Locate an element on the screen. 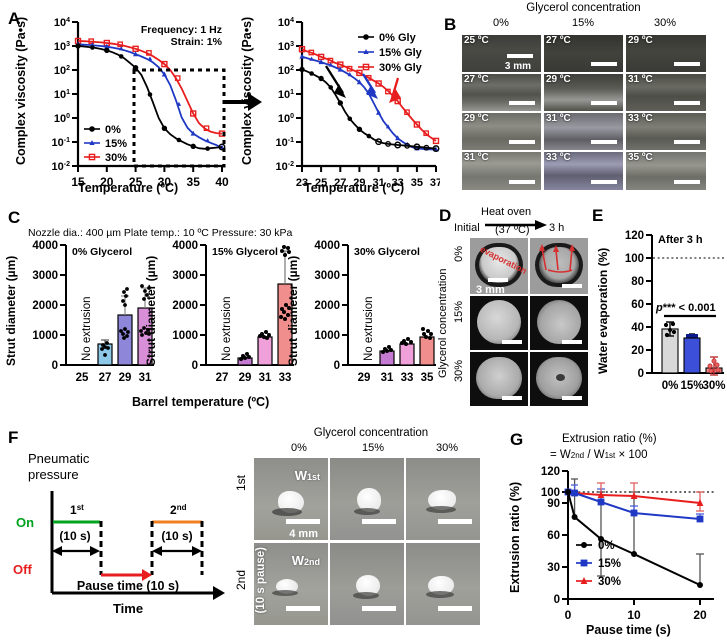  panel-b-cell: 27 ºC is located at coordinates (583, 53).